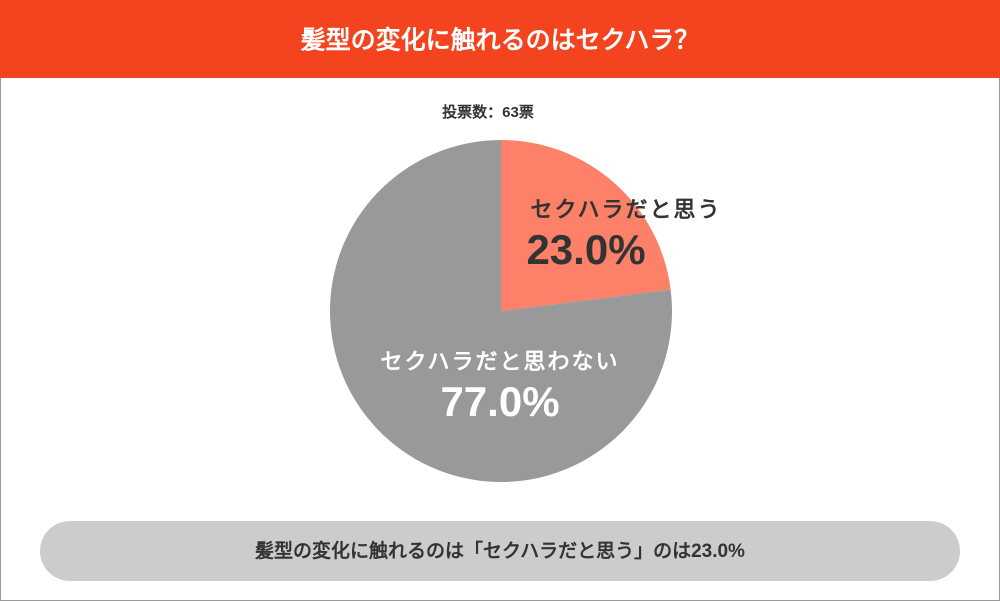 The height and width of the screenshot is (601, 1000). What do you see at coordinates (500, 361) in the screenshot?
I see `slice-label: セクハラだと思わない` at bounding box center [500, 361].